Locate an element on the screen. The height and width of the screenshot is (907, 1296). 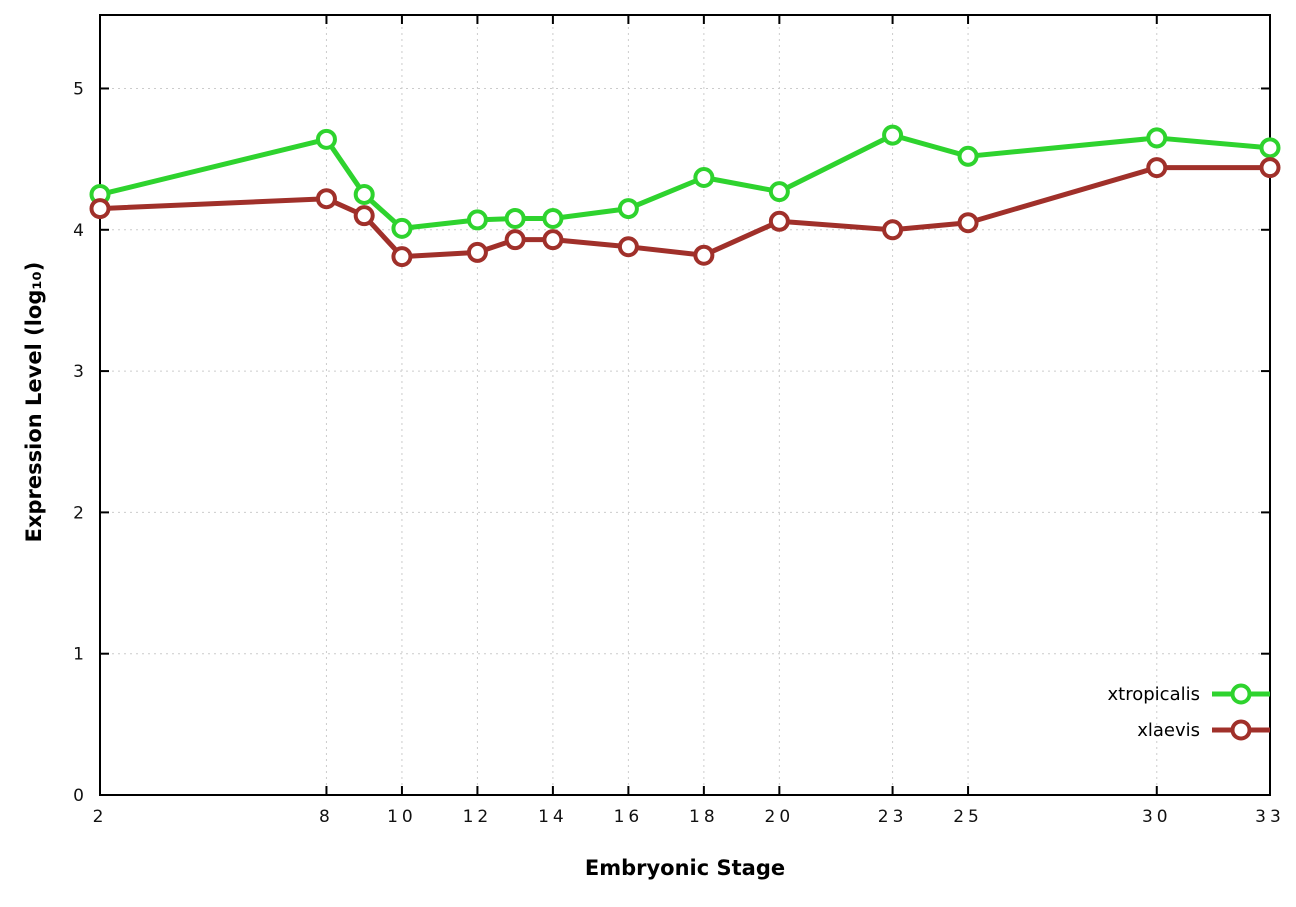
x-tick-label: 33 is located at coordinates (1270, 817).